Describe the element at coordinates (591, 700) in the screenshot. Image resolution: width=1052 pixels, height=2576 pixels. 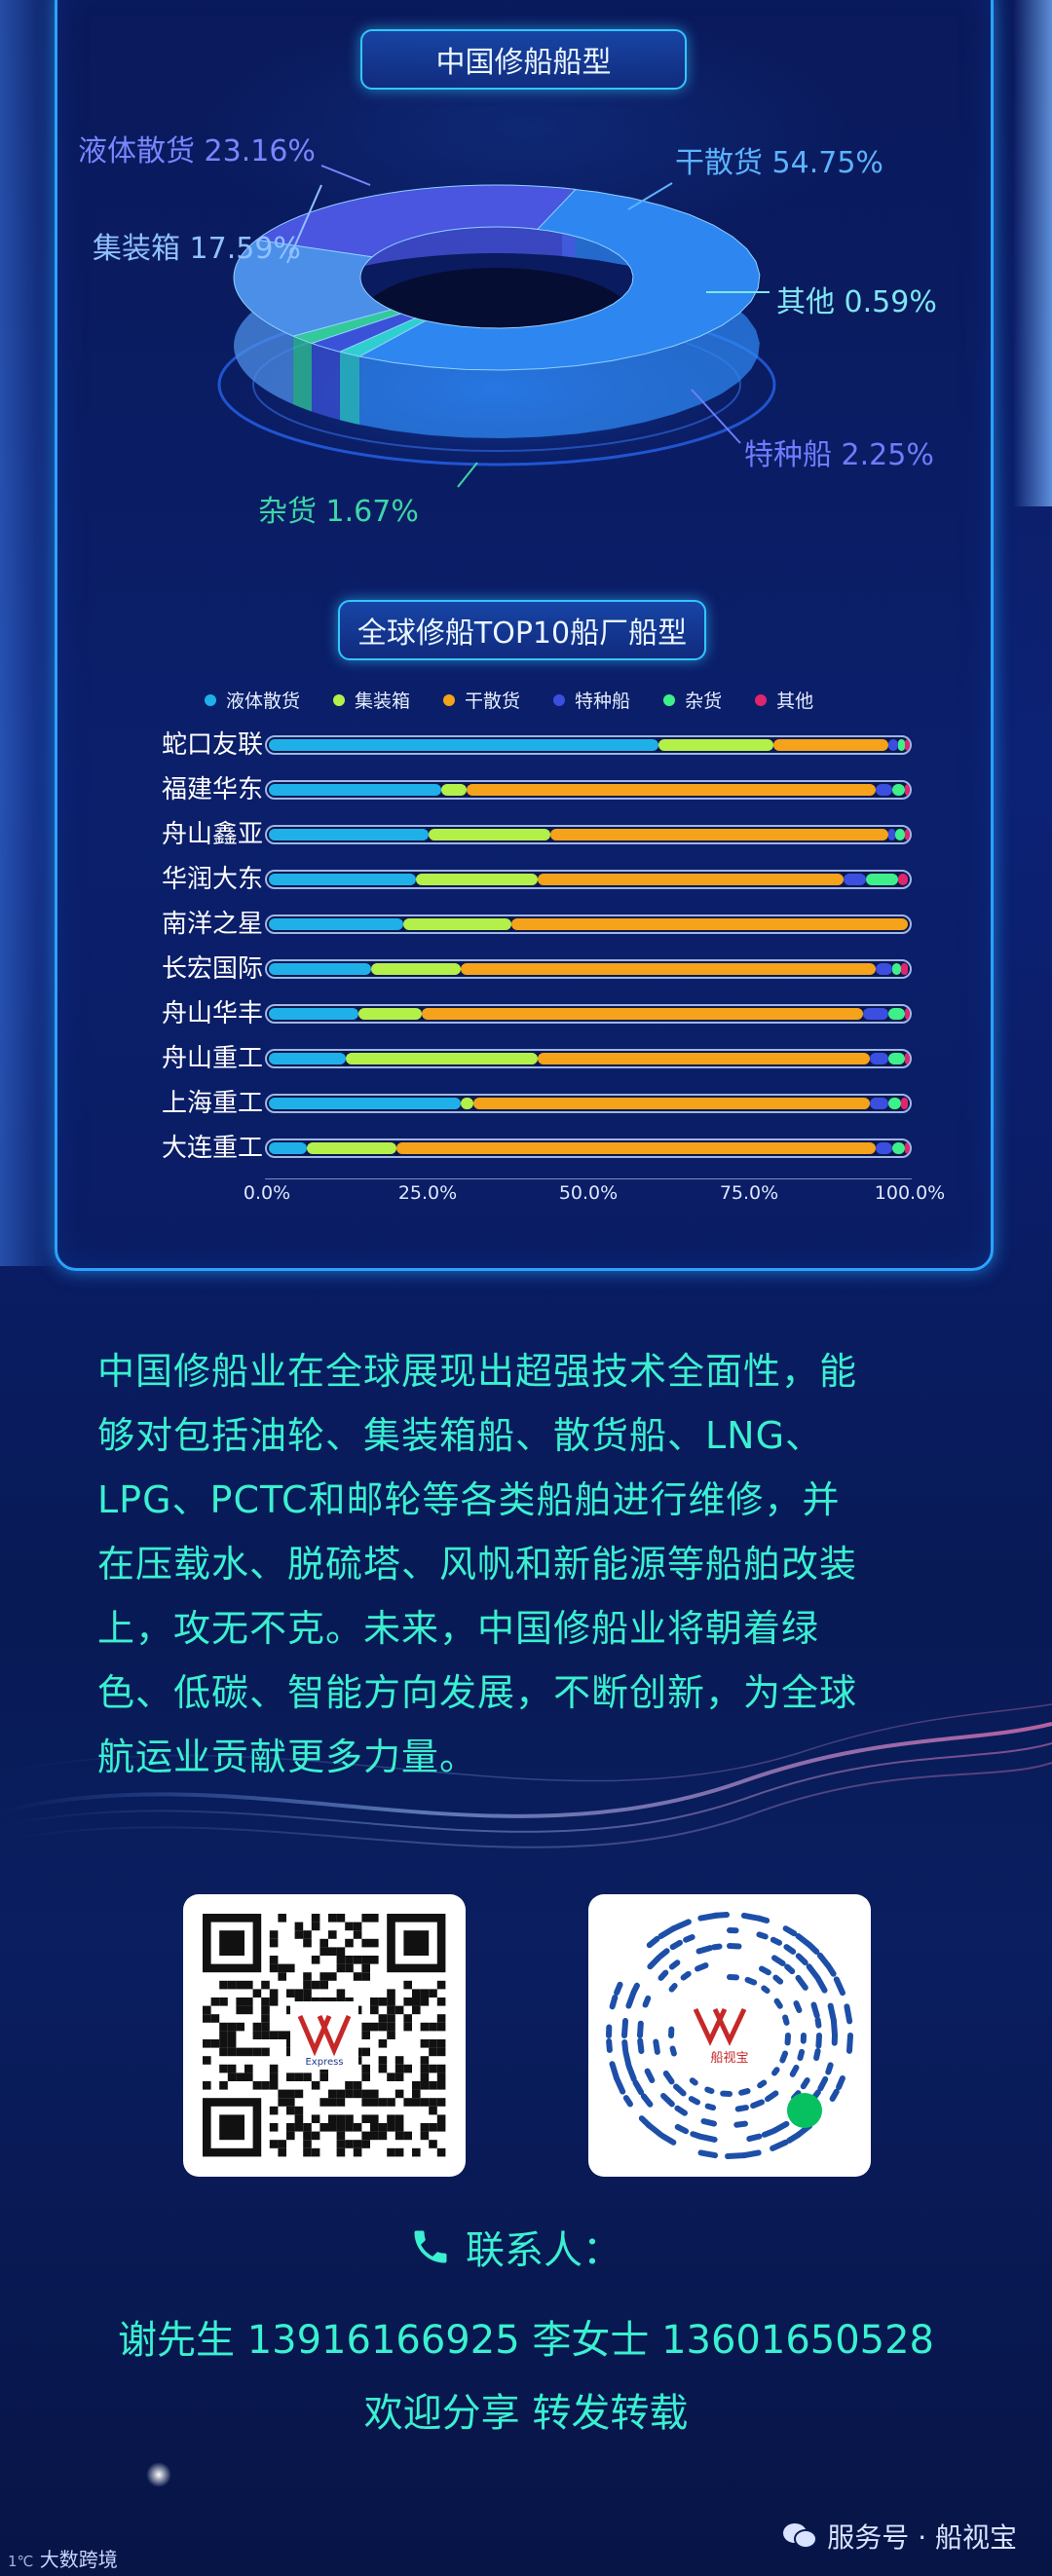
I see `legend-item-3: 特种船` at that location.